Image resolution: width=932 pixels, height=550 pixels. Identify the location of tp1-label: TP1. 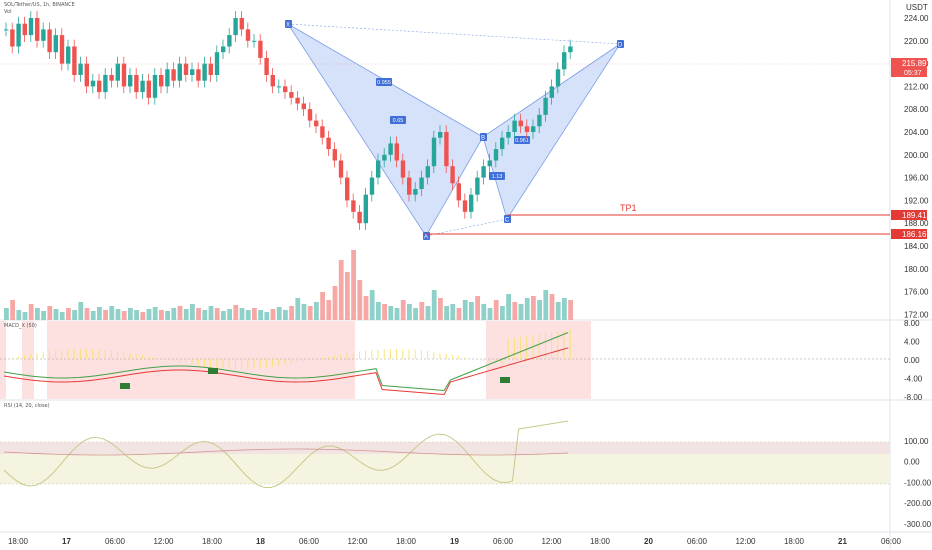
(628, 208).